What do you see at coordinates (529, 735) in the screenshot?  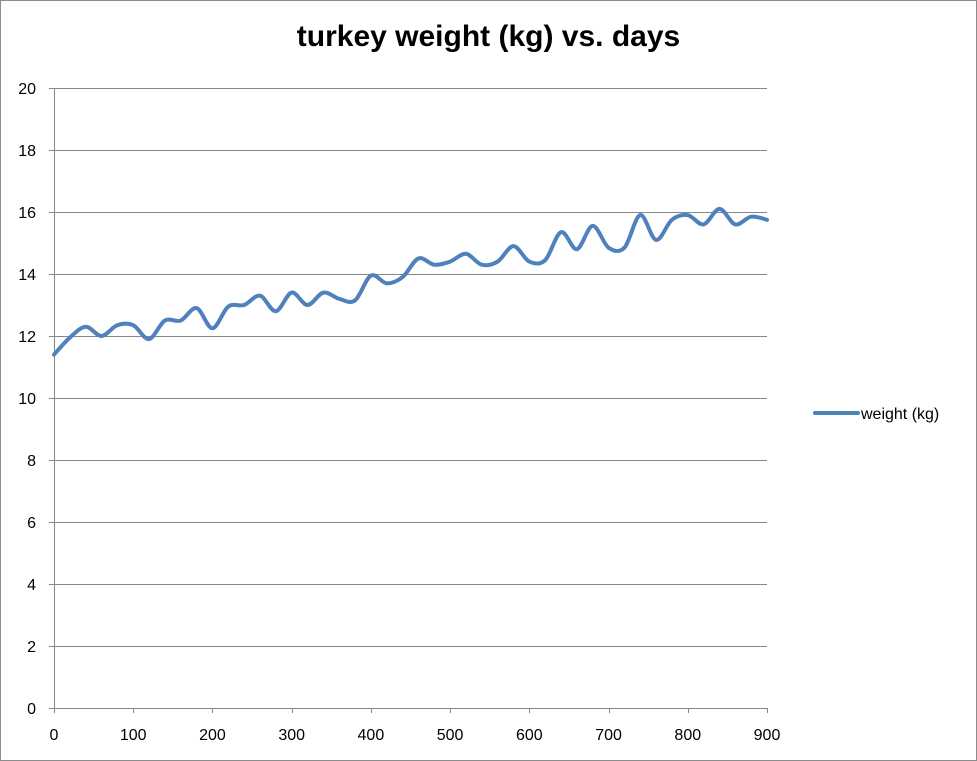 I see `x-tick-label: 600` at bounding box center [529, 735].